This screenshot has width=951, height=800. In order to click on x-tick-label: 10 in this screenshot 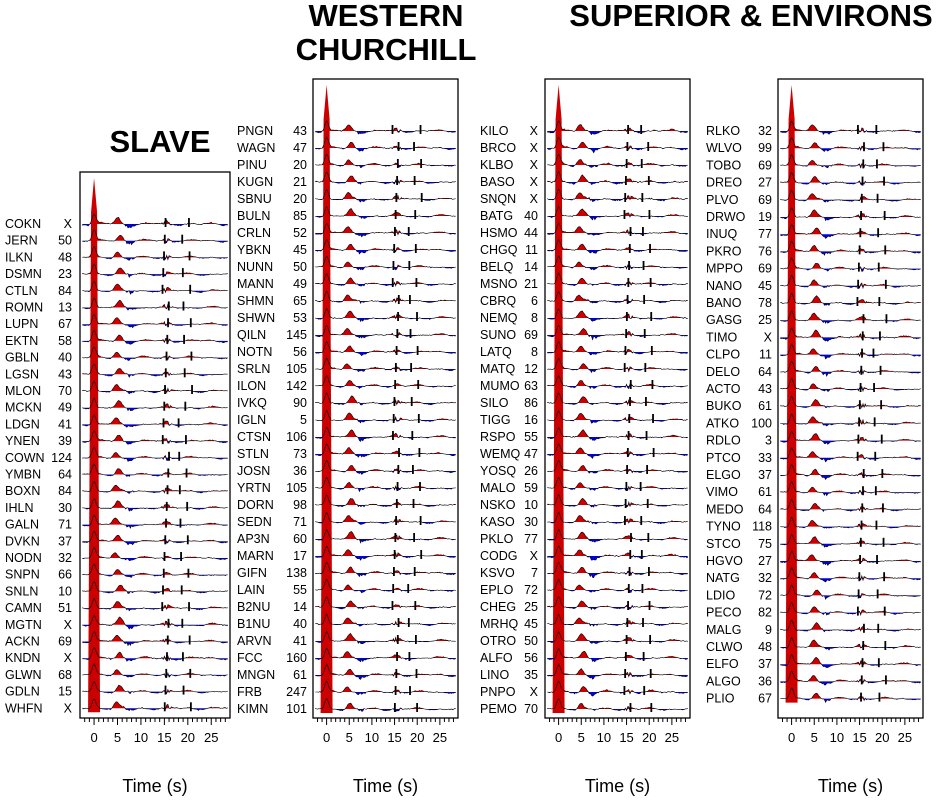, I will do `click(141, 737)`.